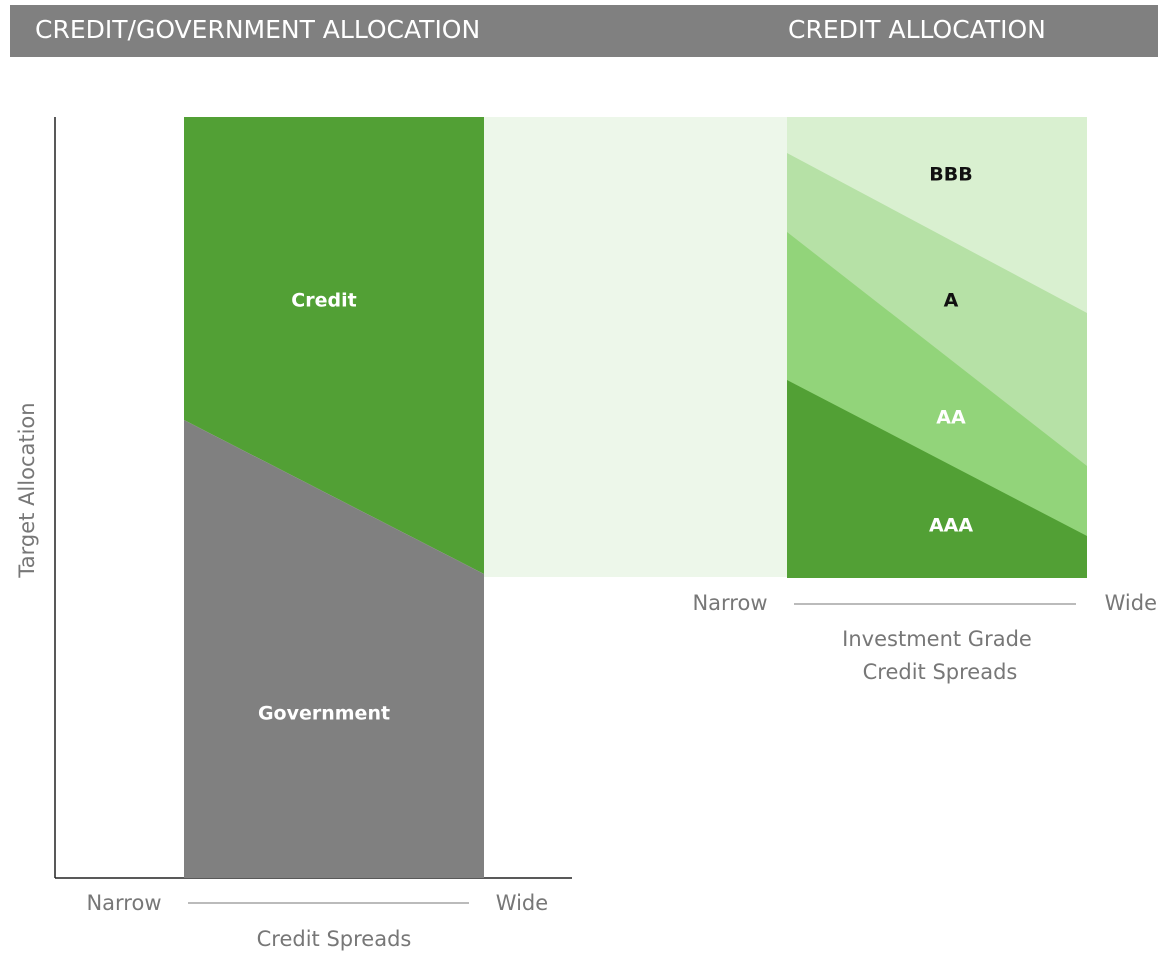  I want to click on connector-band, so click(635, 347).